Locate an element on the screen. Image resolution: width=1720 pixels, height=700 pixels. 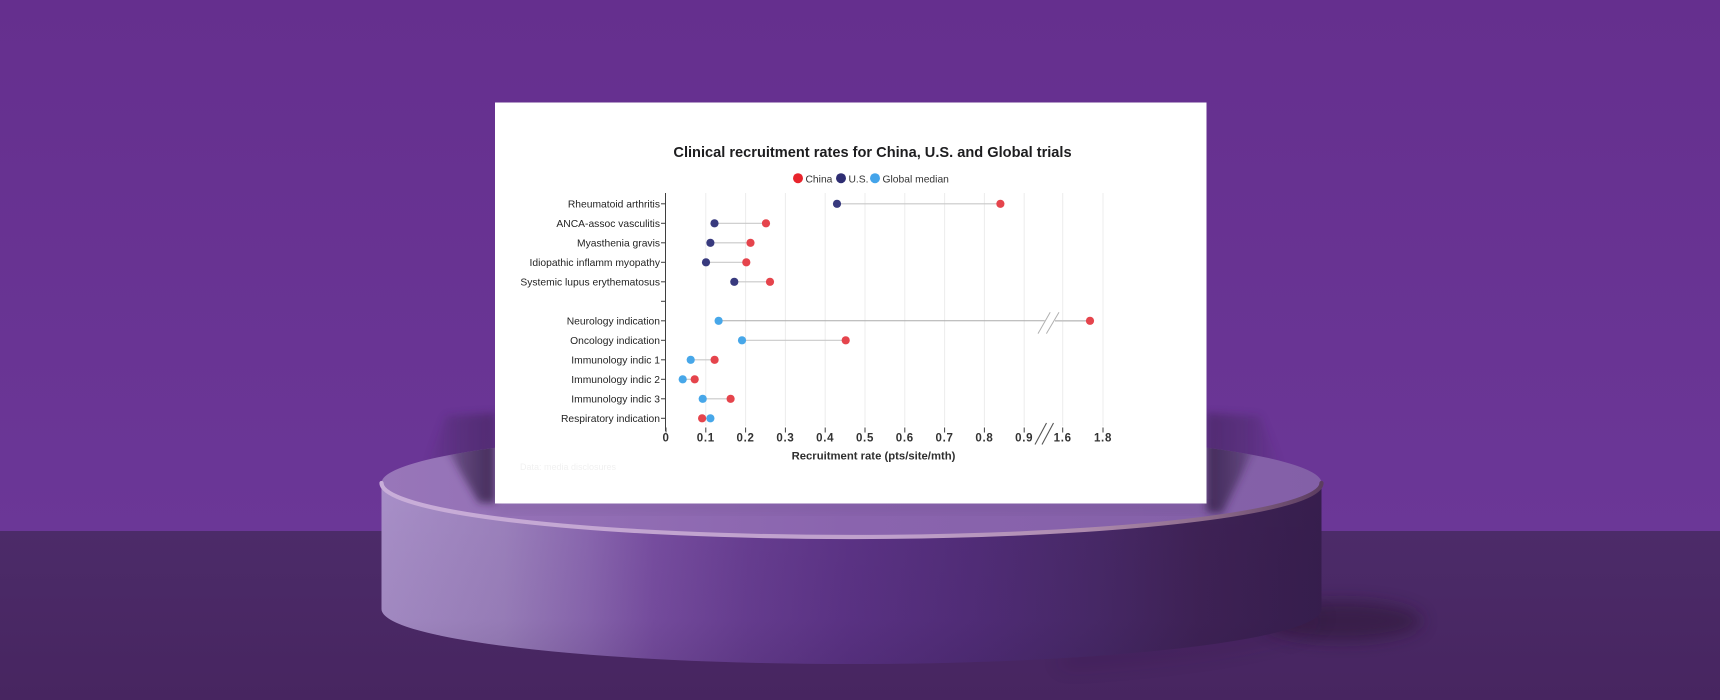
svg-text: 0 is located at coordinates (665, 439).